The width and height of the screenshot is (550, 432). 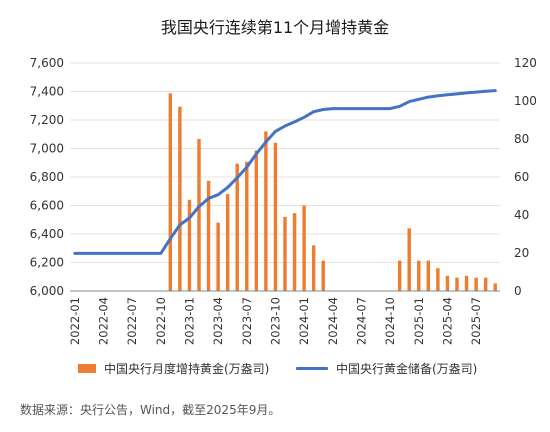 I want to click on x-tick-label: 2022-10, so click(x=161, y=321).